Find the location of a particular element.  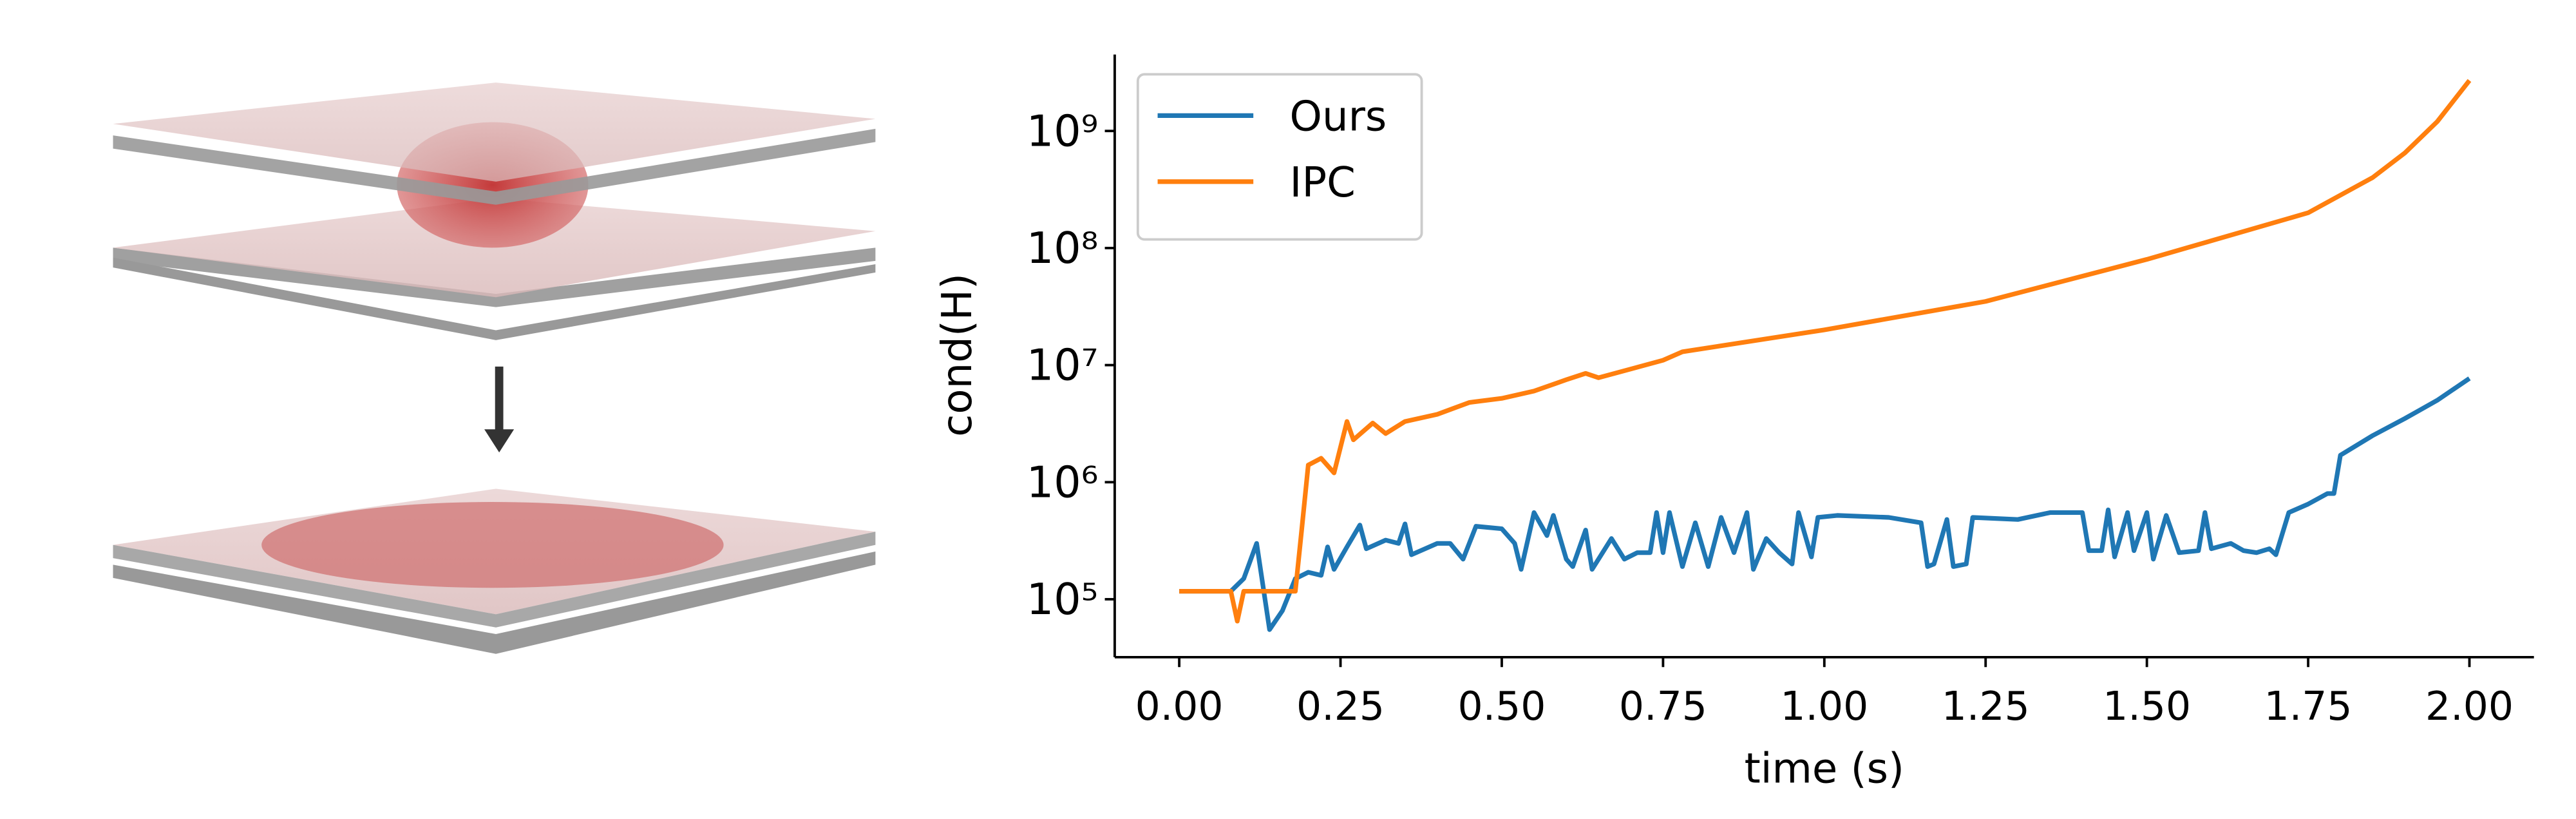

y-tick-label: 10⁶ is located at coordinates (1062, 482).